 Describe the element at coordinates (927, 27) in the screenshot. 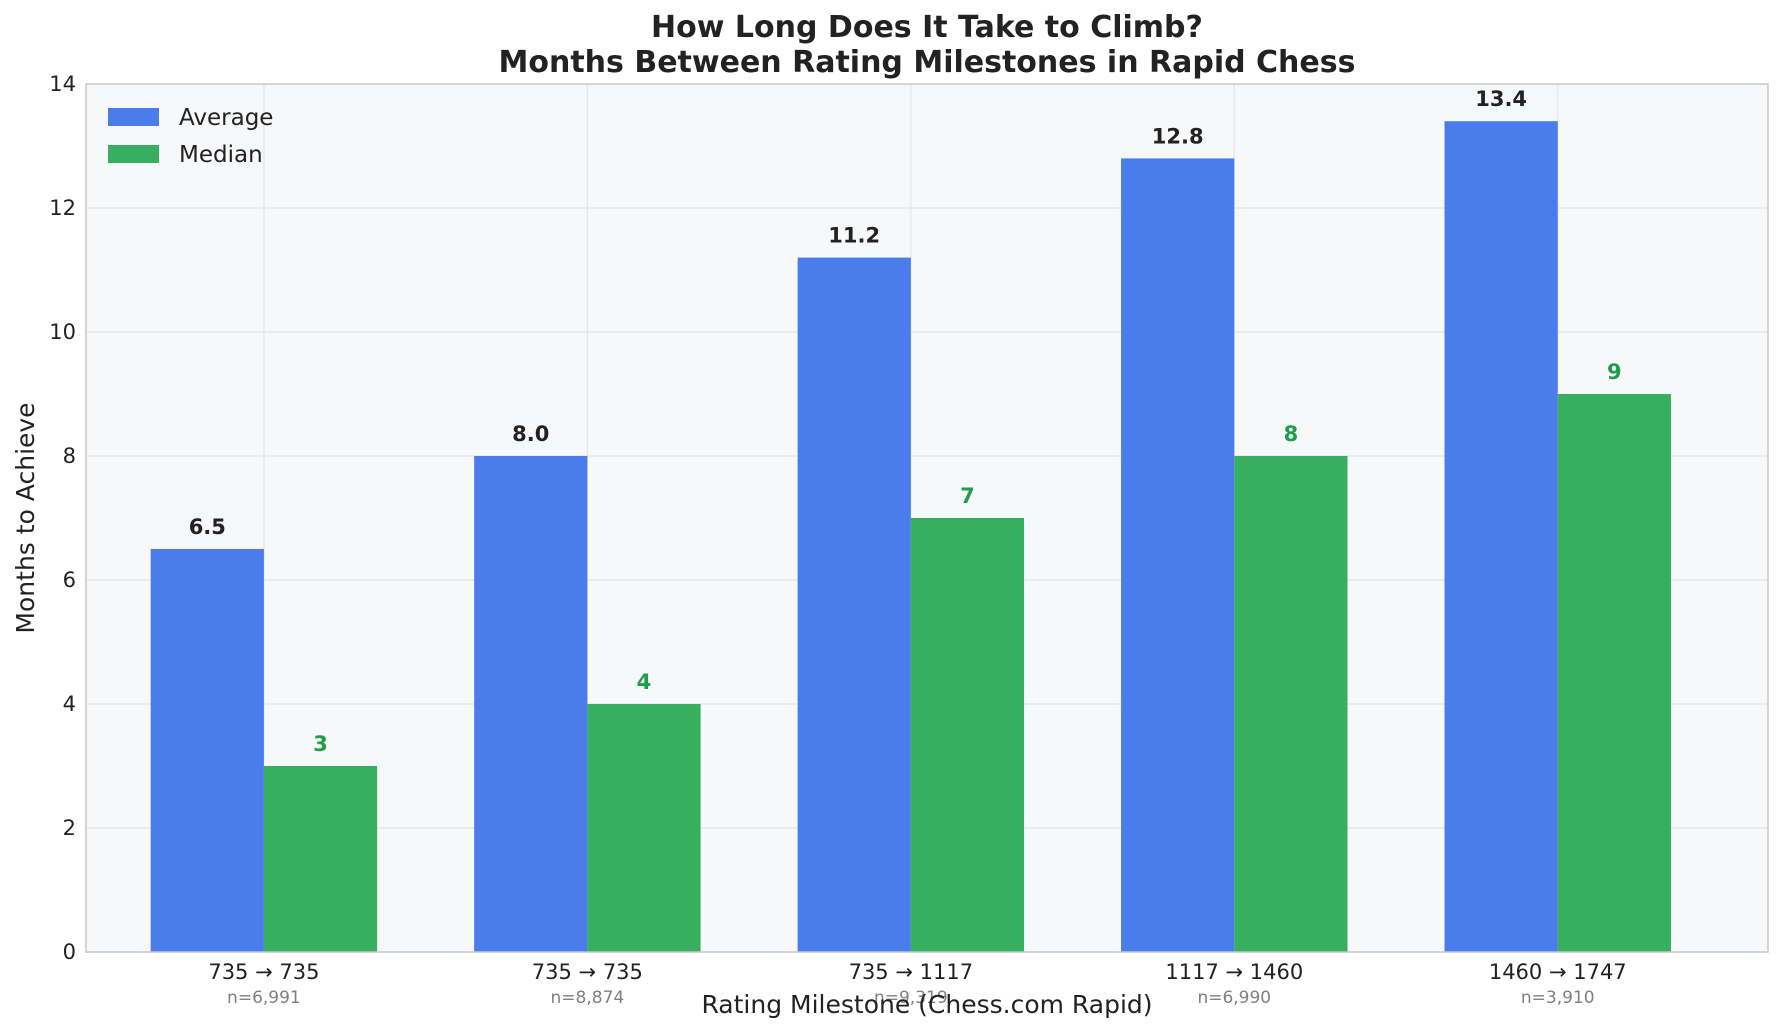

I see `chart-title-line1: How Long Does It Take to Climb?` at that location.